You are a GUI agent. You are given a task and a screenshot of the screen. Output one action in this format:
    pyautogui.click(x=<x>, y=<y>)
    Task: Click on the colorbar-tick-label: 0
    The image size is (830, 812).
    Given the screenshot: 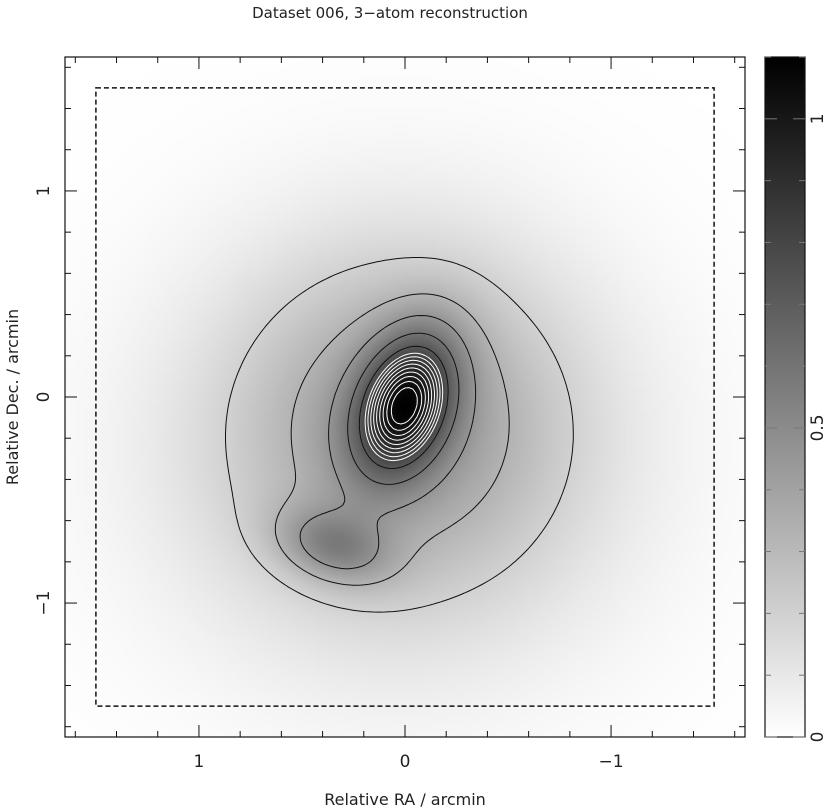 What is the action you would take?
    pyautogui.click(x=818, y=737)
    